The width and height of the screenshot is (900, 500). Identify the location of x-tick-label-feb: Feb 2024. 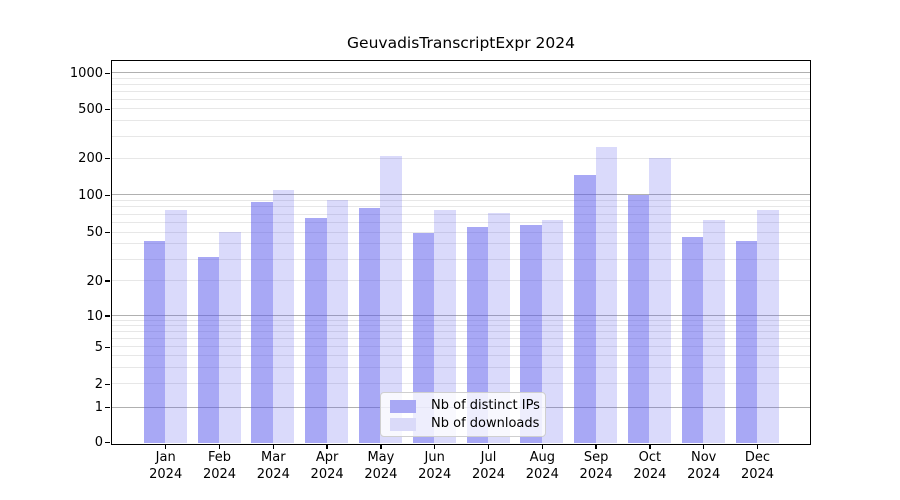
(219, 466).